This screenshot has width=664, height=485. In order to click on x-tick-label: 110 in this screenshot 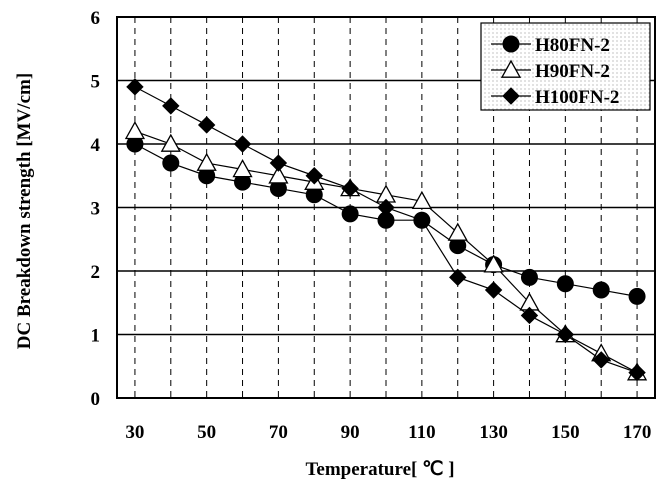, I will do `click(421, 432)`.